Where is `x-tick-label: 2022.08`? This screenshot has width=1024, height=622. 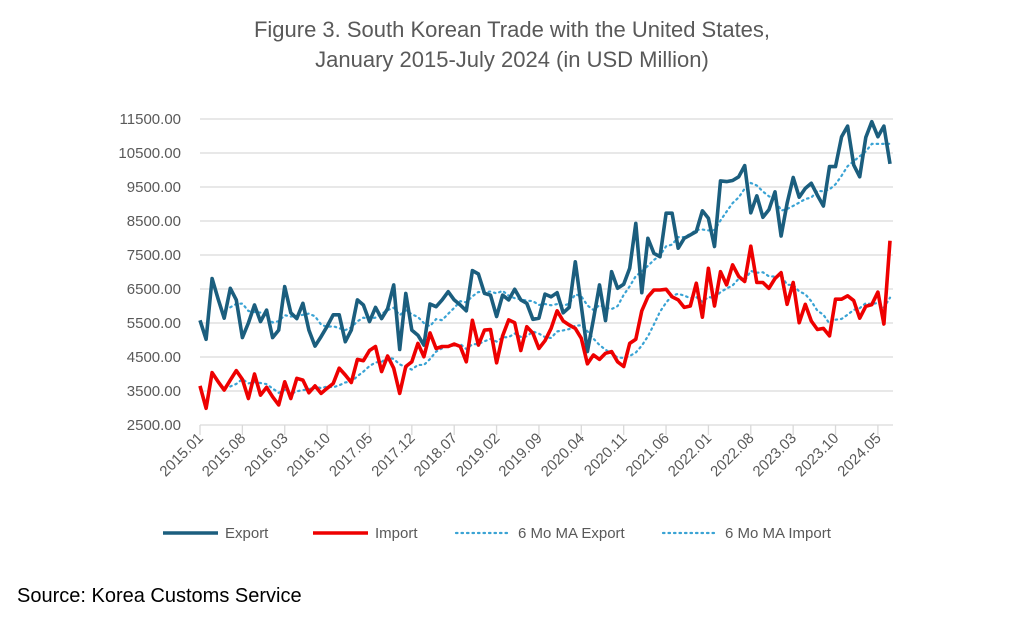
x-tick-label: 2022.08 is located at coordinates (732, 455).